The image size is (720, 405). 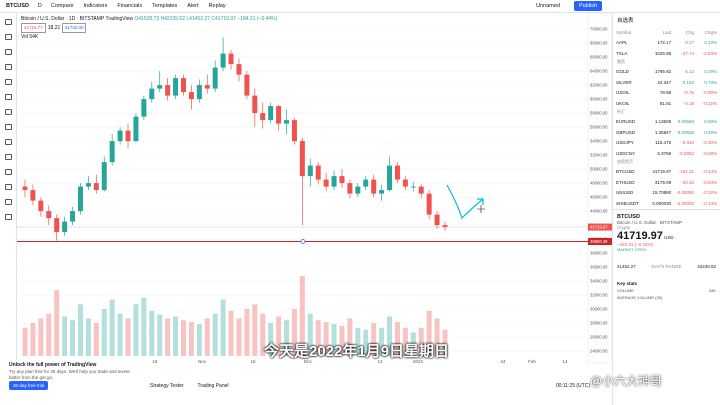 I want to click on line-handle, so click(x=303, y=241).